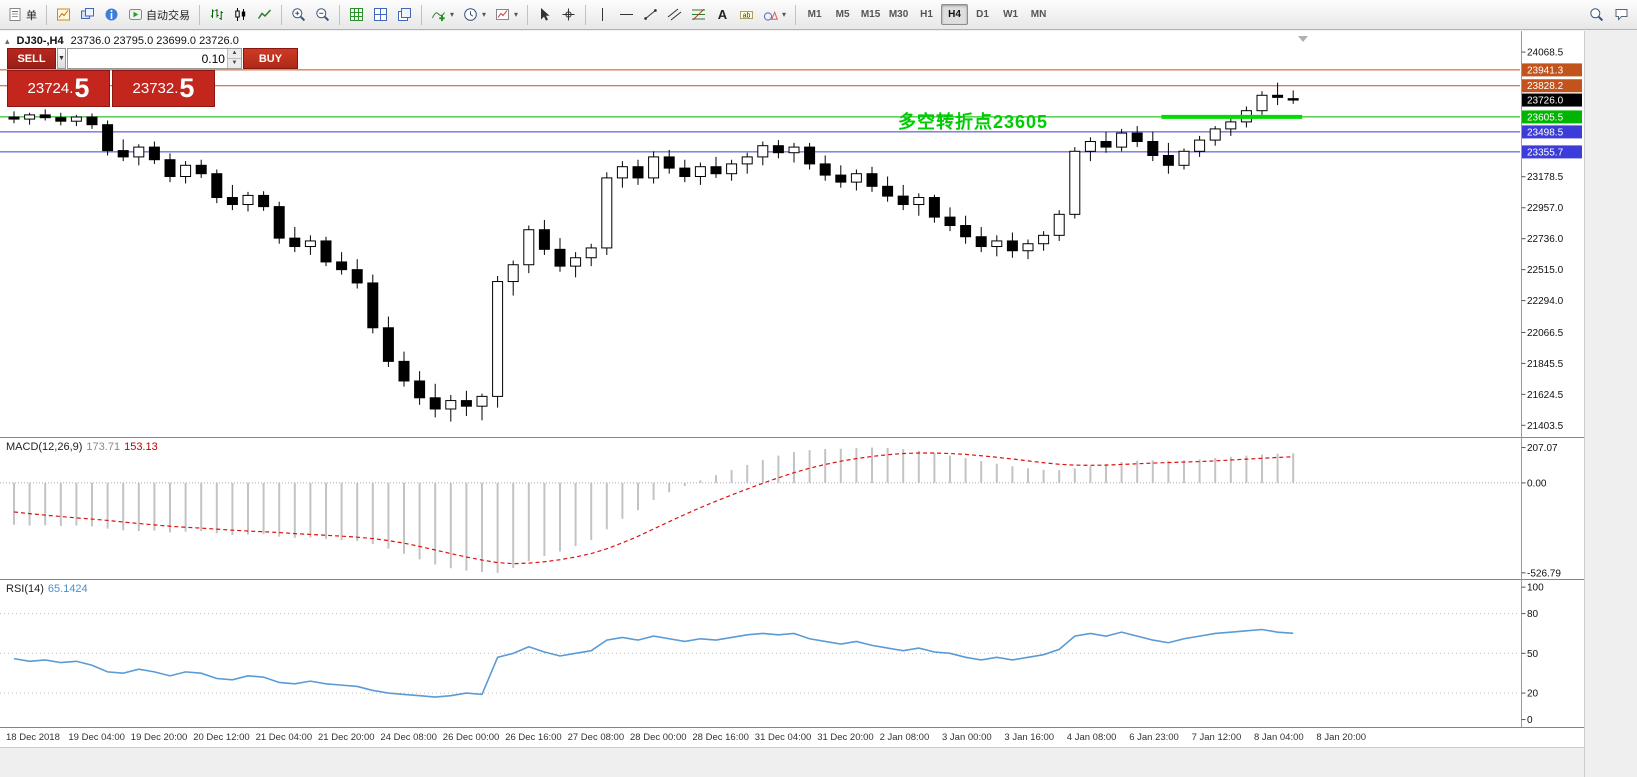  I want to click on chart-line-button, so click(264, 15).